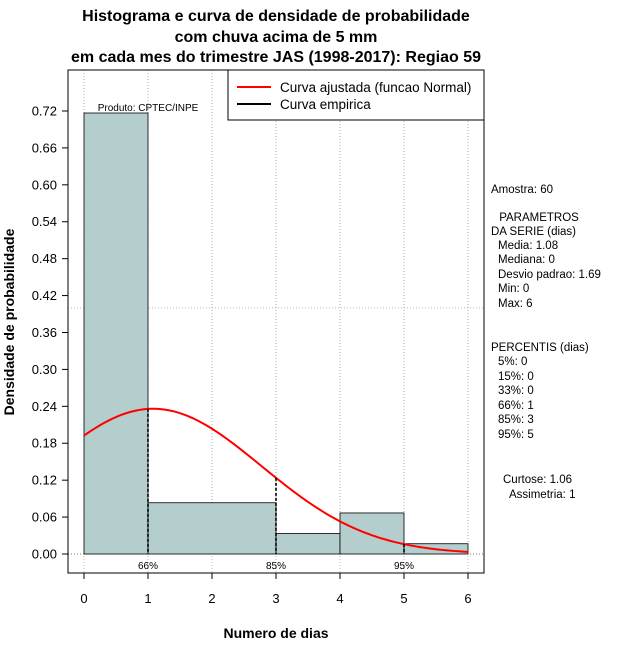  I want to click on y-tick-label: 0.00, so click(44, 554).